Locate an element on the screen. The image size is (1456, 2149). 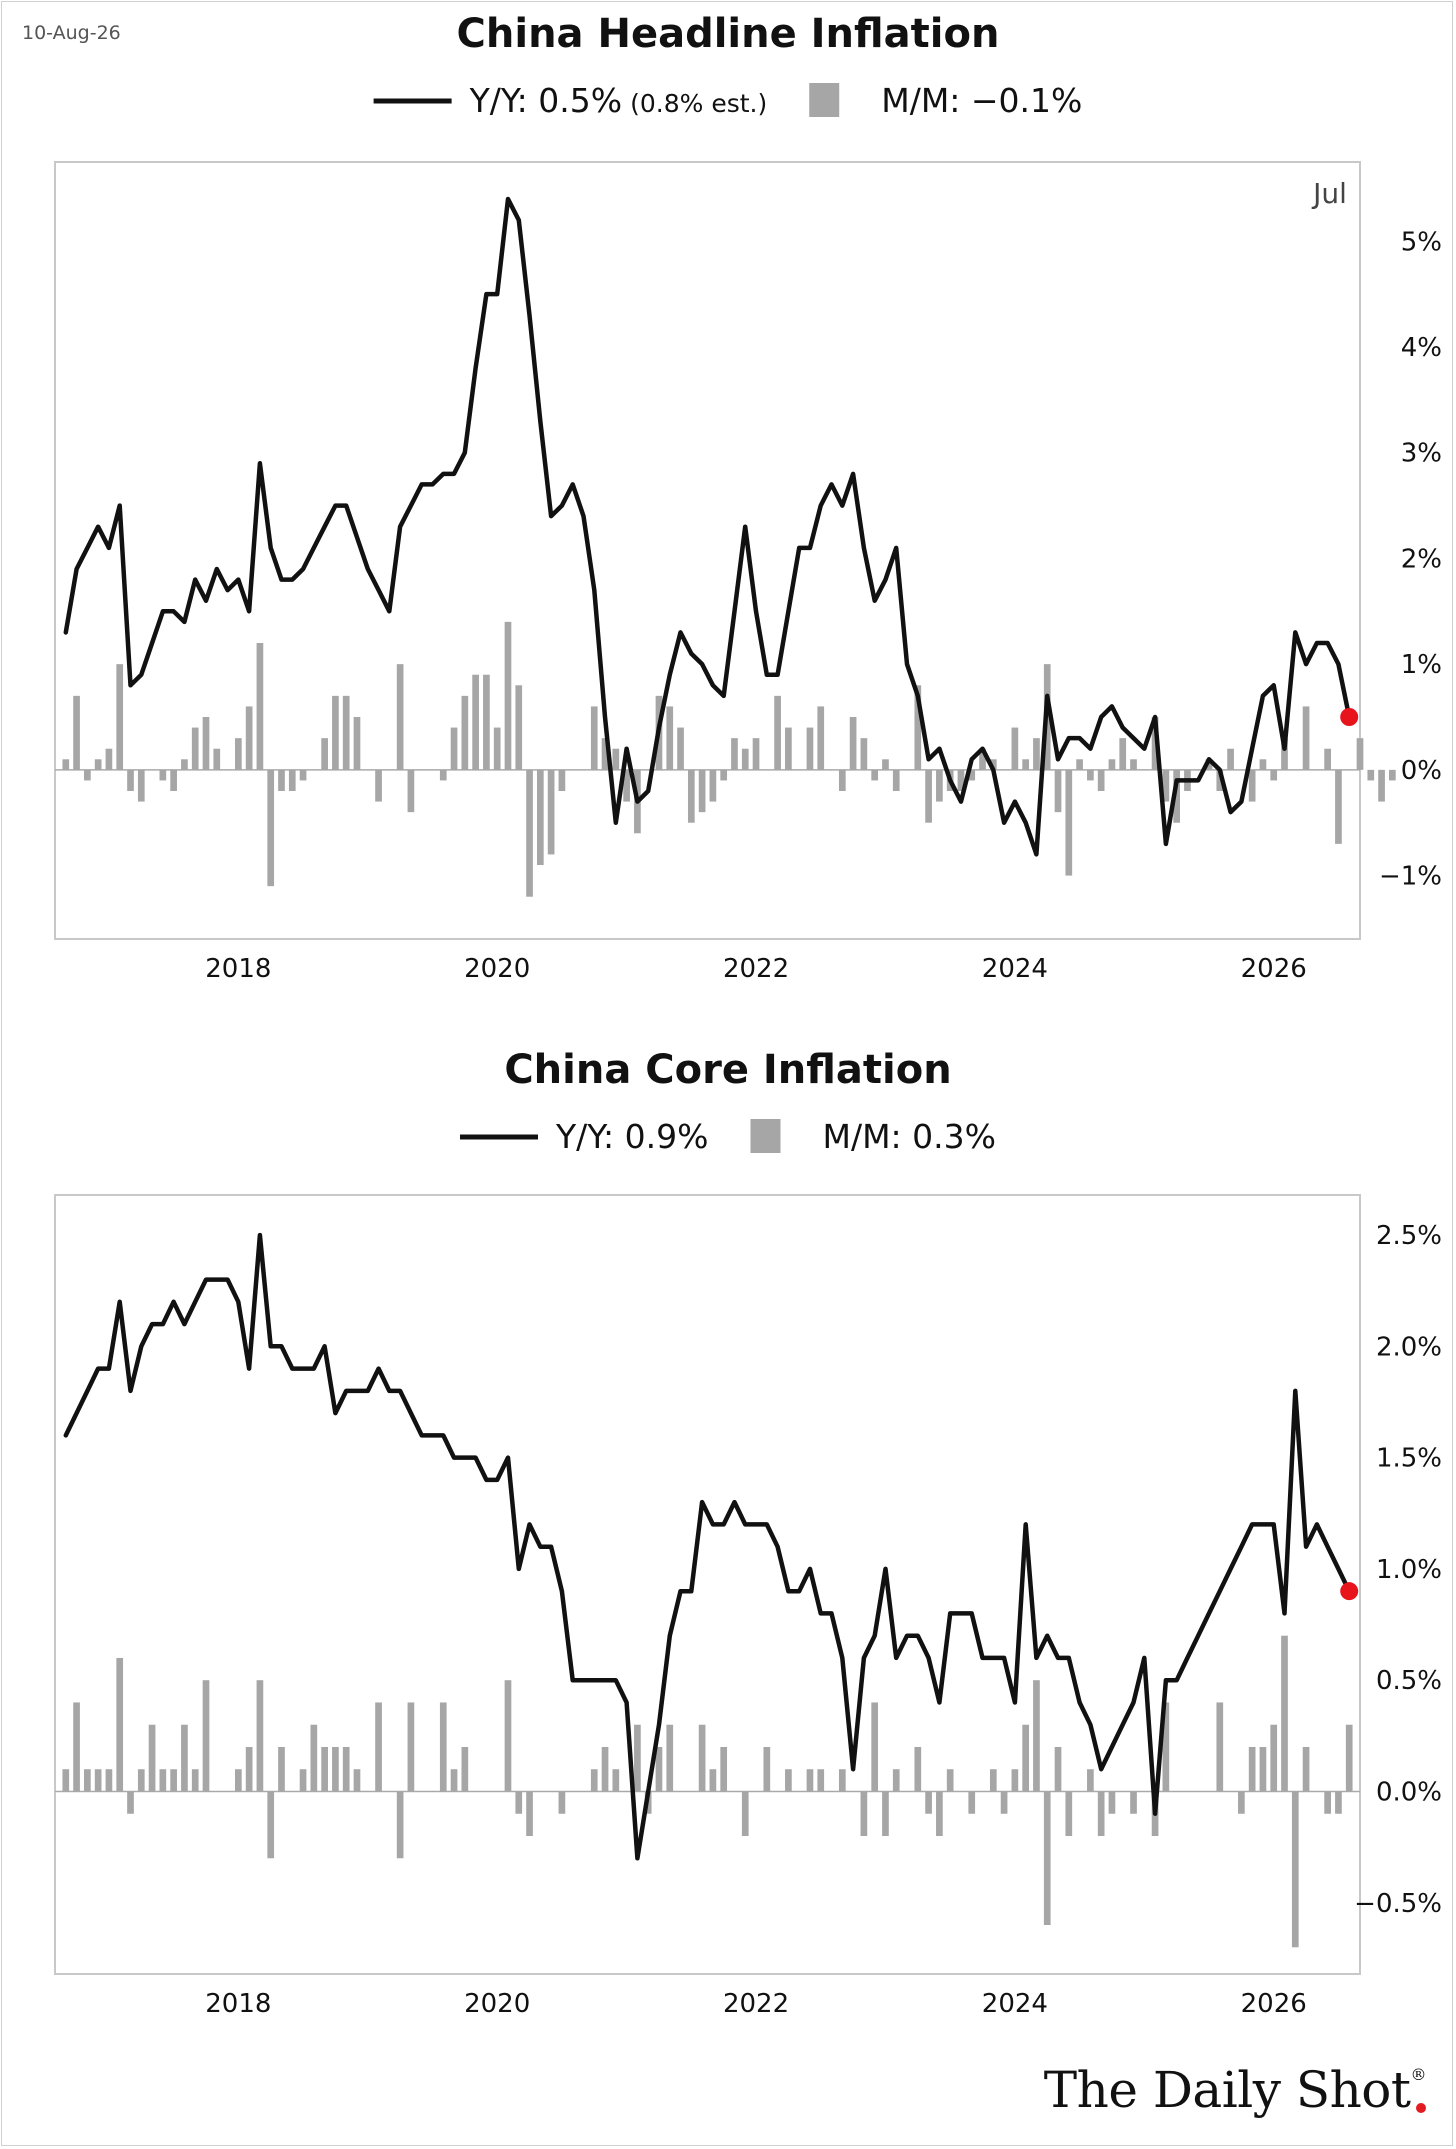
x-tick-label: 2020 is located at coordinates (497, 2004).